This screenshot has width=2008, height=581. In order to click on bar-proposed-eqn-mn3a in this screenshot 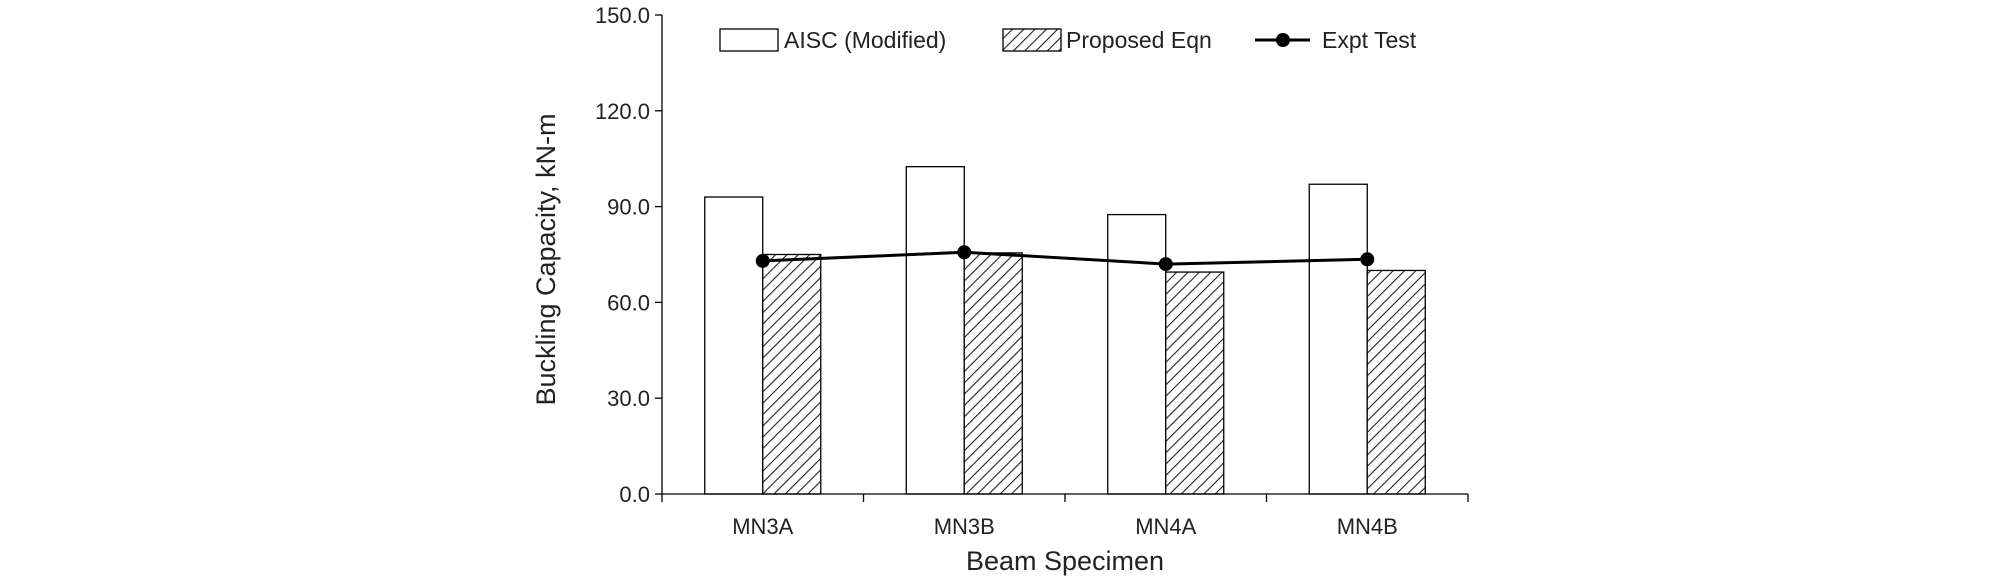, I will do `click(792, 374)`.